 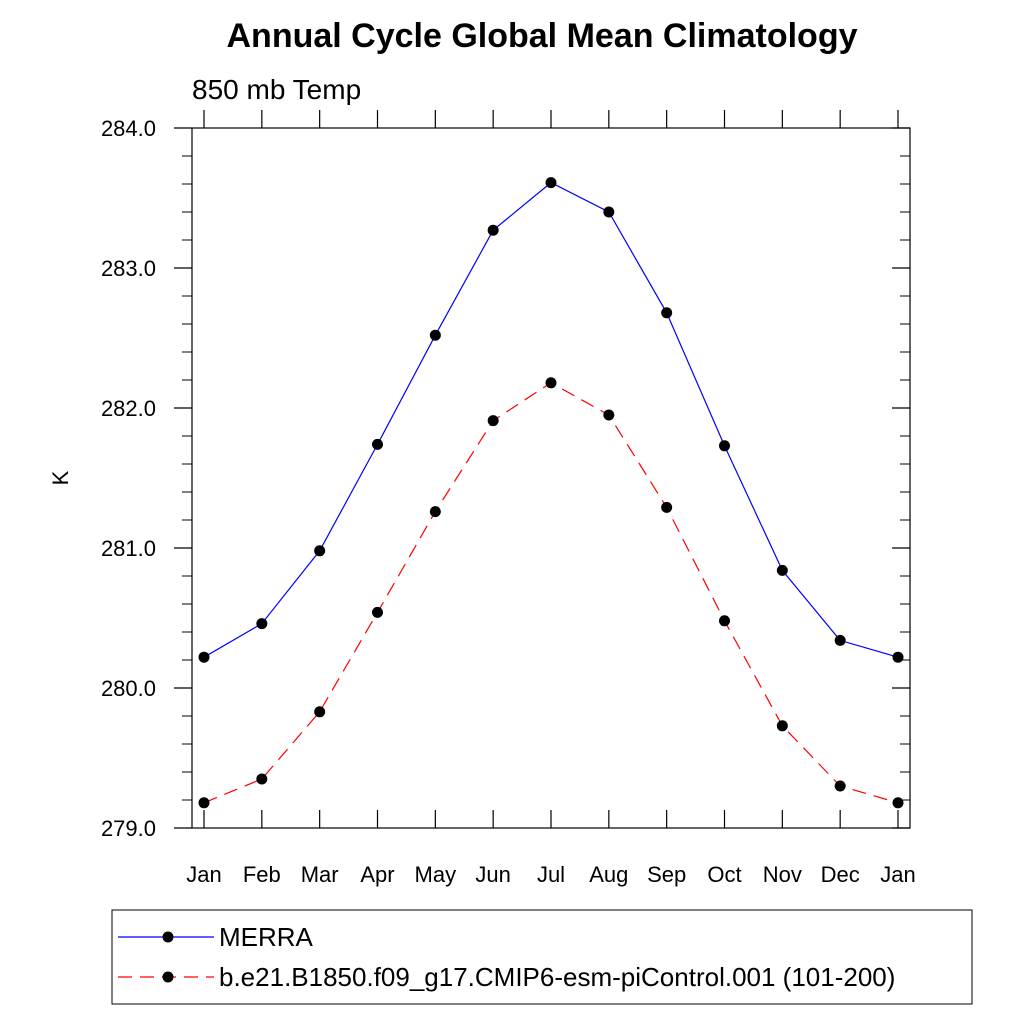 What do you see at coordinates (542, 36) in the screenshot?
I see `chart-title: Annual Cycle Global Mean Climatology` at bounding box center [542, 36].